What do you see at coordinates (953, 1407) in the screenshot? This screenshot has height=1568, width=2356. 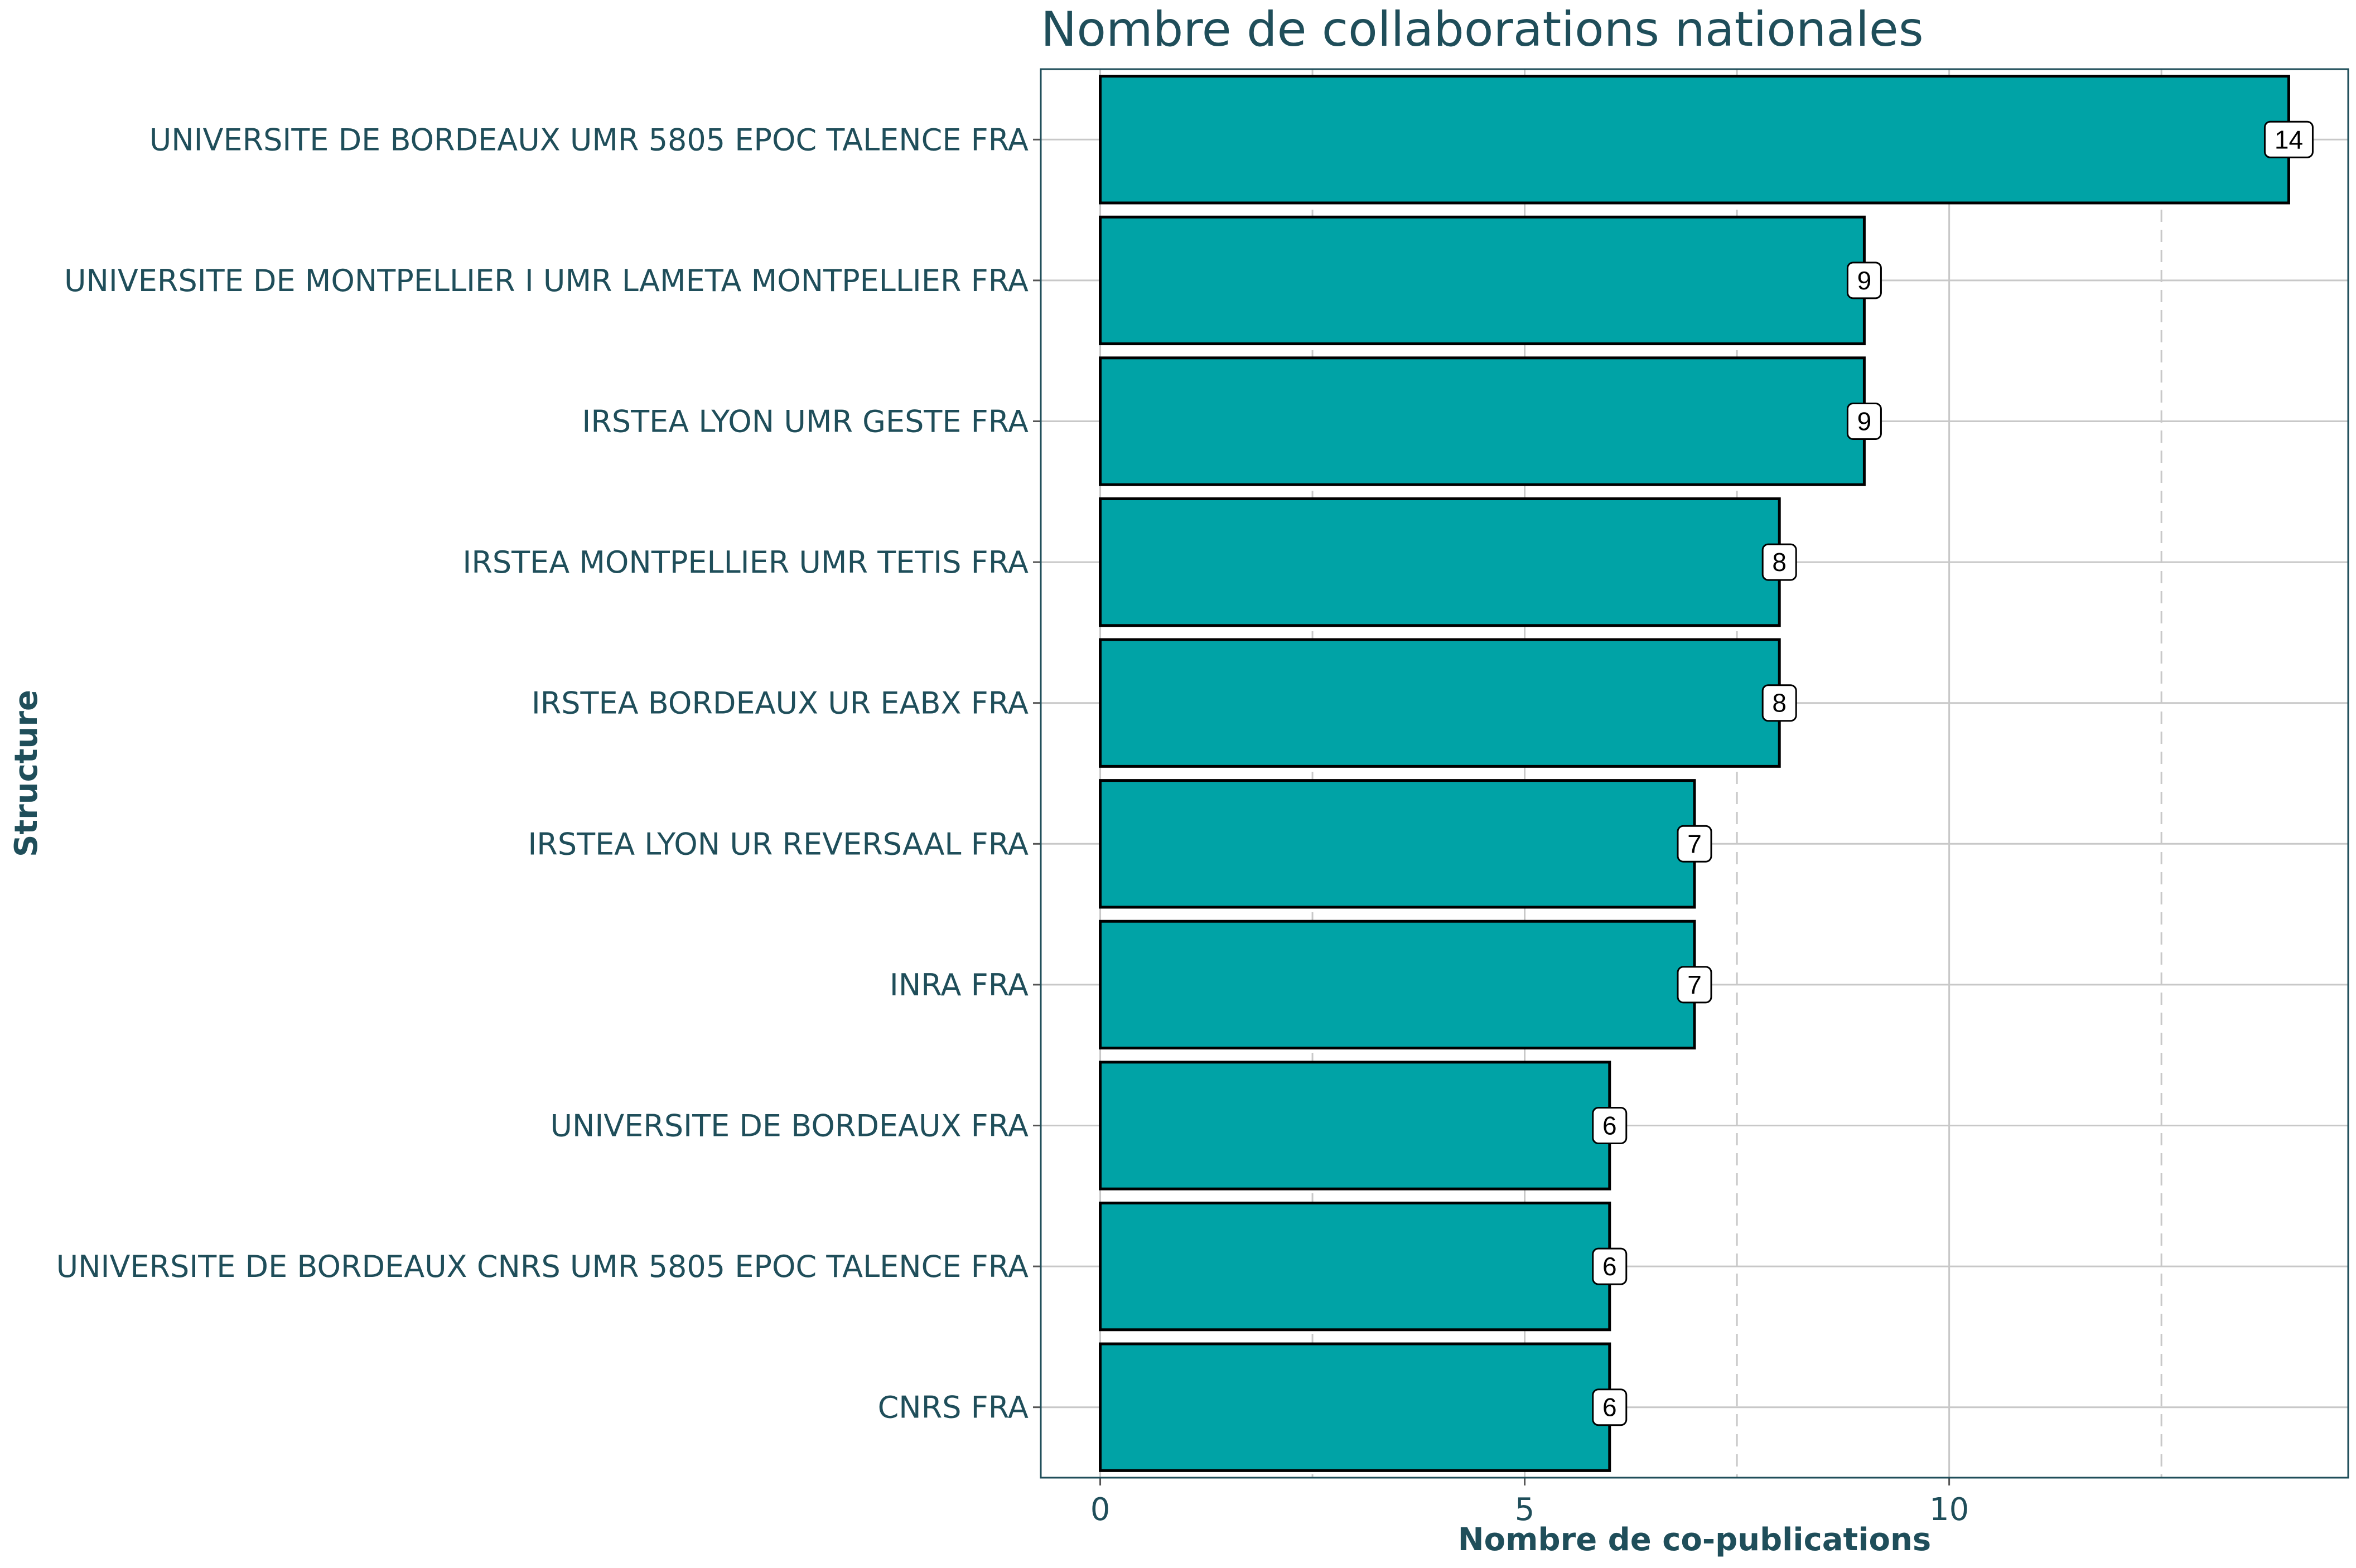 I see `category-label: CNRS FRA` at bounding box center [953, 1407].